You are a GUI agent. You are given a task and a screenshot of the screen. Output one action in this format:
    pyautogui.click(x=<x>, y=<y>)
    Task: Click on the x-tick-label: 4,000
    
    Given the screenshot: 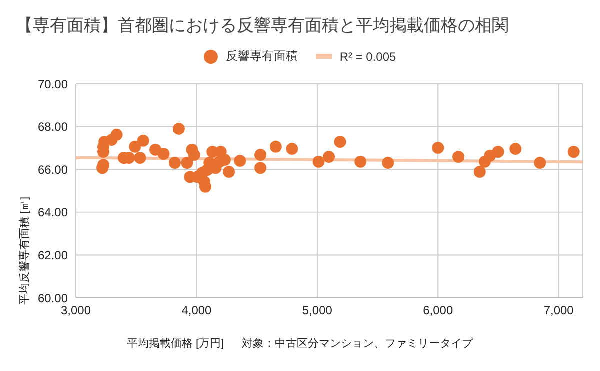 What is the action you would take?
    pyautogui.click(x=197, y=311)
    